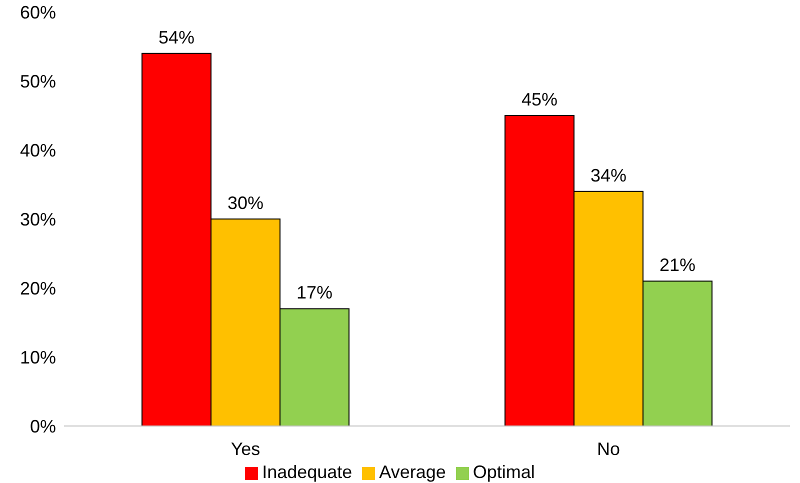 This screenshot has height=483, width=800. What do you see at coordinates (38, 150) in the screenshot?
I see `y-tick-label: 40%` at bounding box center [38, 150].